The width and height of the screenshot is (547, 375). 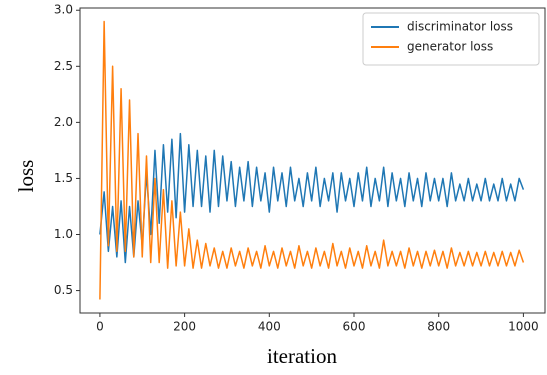 What do you see at coordinates (438, 327) in the screenshot?
I see `x-tick-label: 800` at bounding box center [438, 327].